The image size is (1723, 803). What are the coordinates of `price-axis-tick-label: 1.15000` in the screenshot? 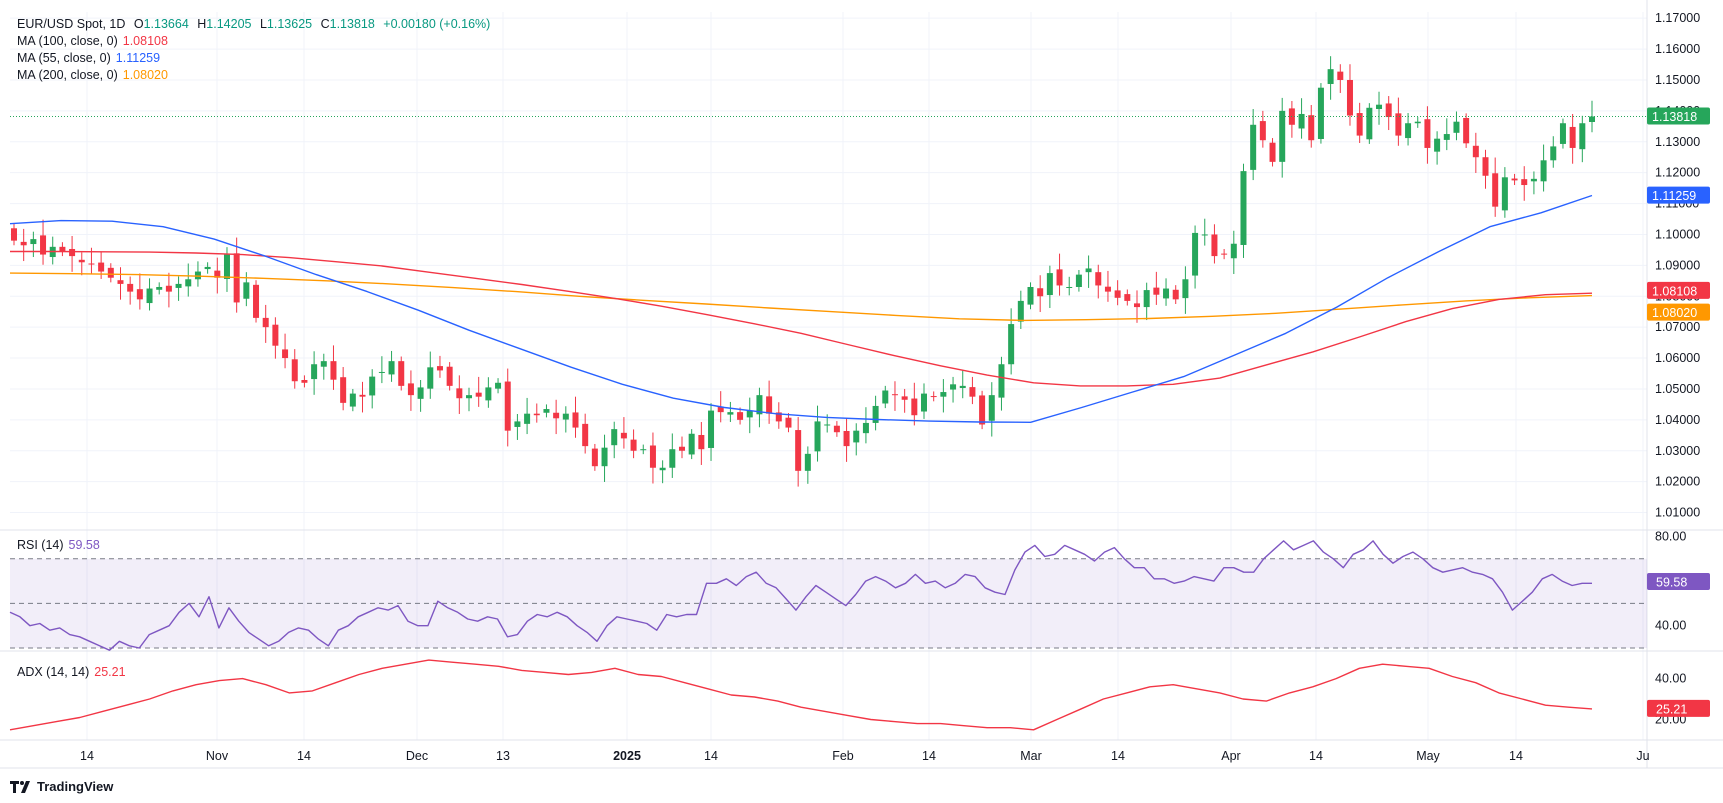 It's located at (1677, 80).